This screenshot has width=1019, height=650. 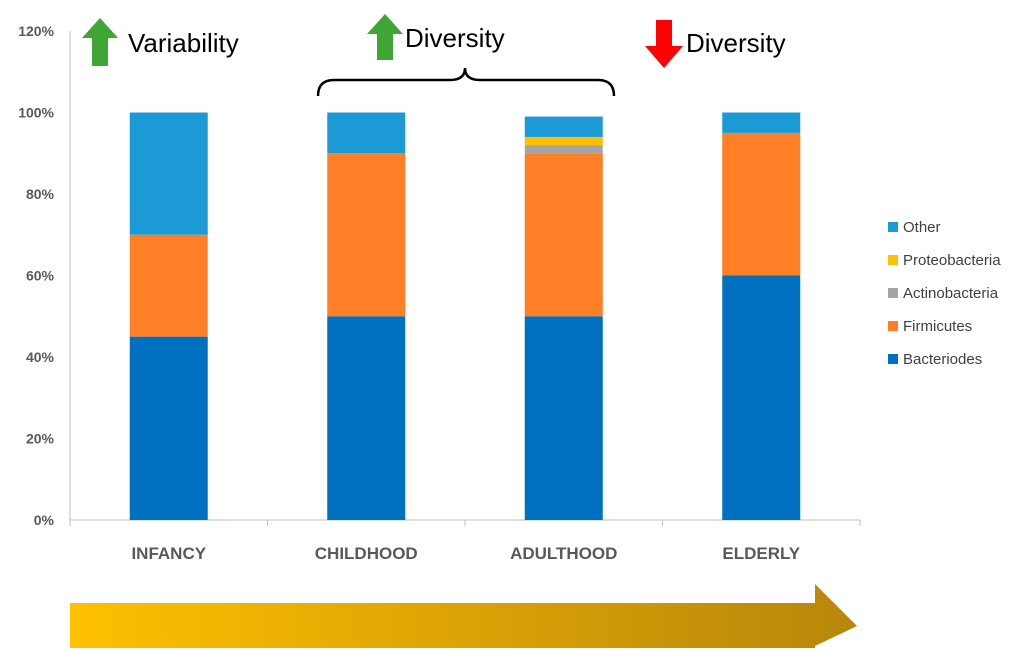 What do you see at coordinates (168, 285) in the screenshot?
I see `bar-segment-firmicutes-infancy` at bounding box center [168, 285].